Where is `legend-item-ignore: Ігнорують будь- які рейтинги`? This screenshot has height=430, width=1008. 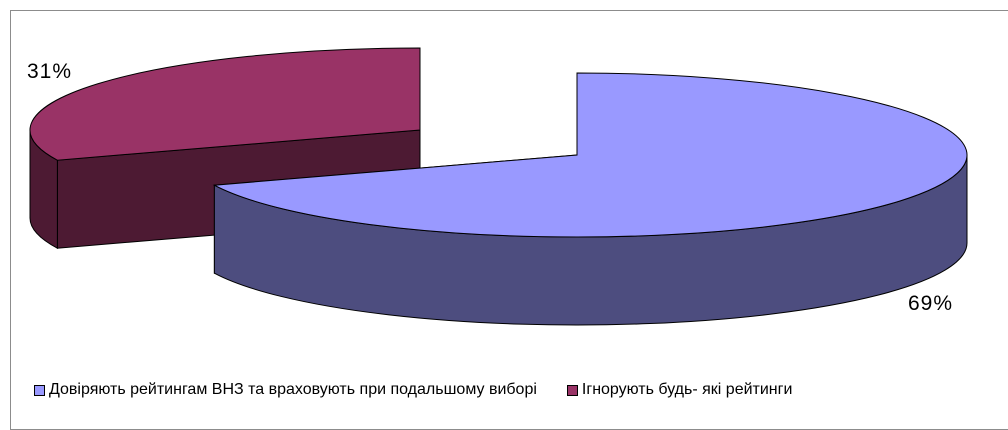
legend-item-ignore: Ігнорують будь- які рейтинги is located at coordinates (679, 390).